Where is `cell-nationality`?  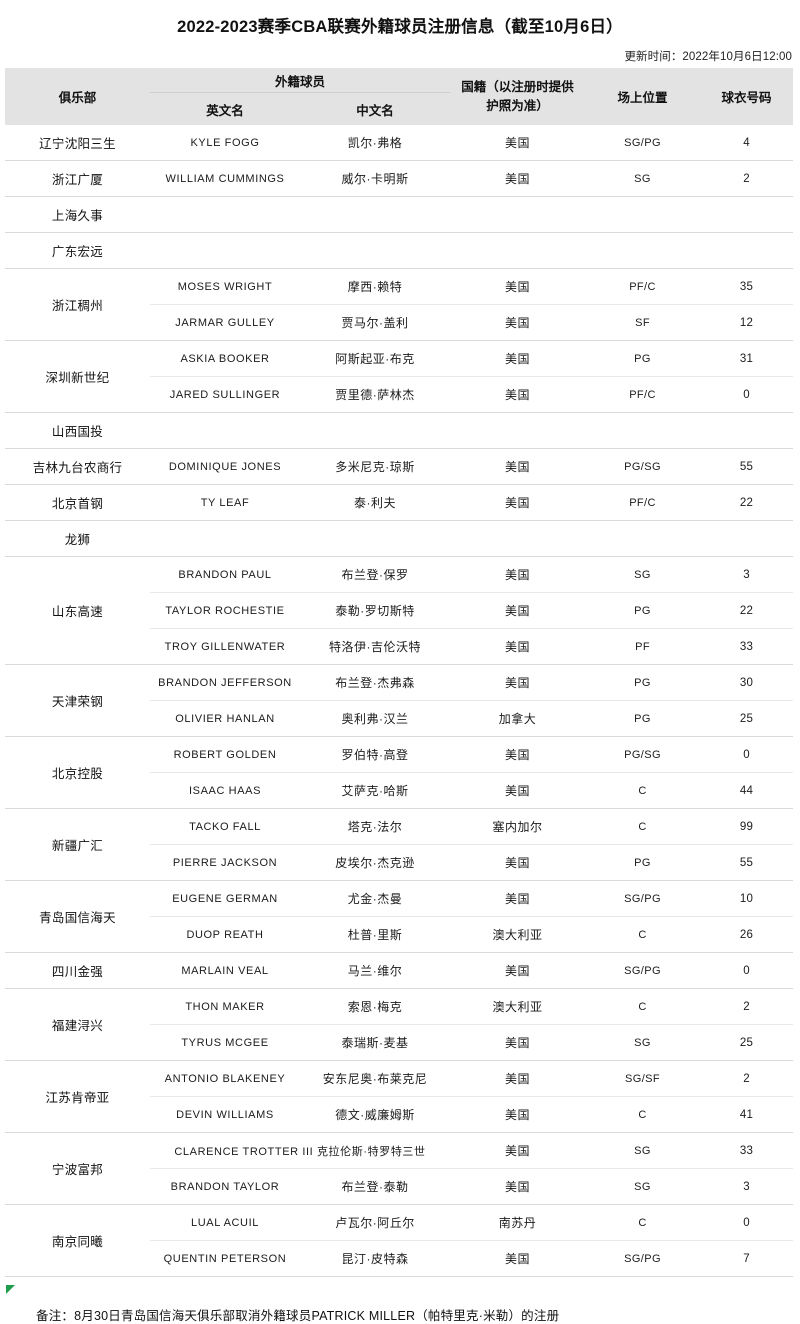 cell-nationality is located at coordinates (517, 251).